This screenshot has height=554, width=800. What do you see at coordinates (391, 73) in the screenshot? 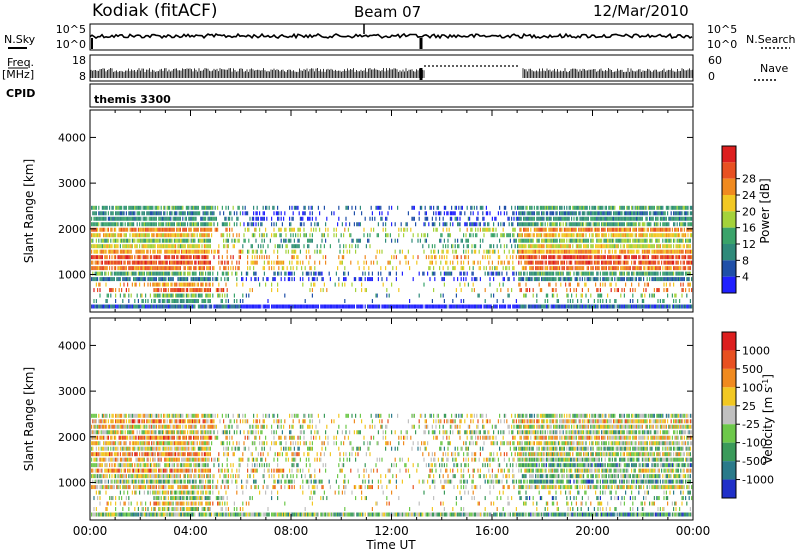
I see `freq-nave-trace` at bounding box center [391, 73].